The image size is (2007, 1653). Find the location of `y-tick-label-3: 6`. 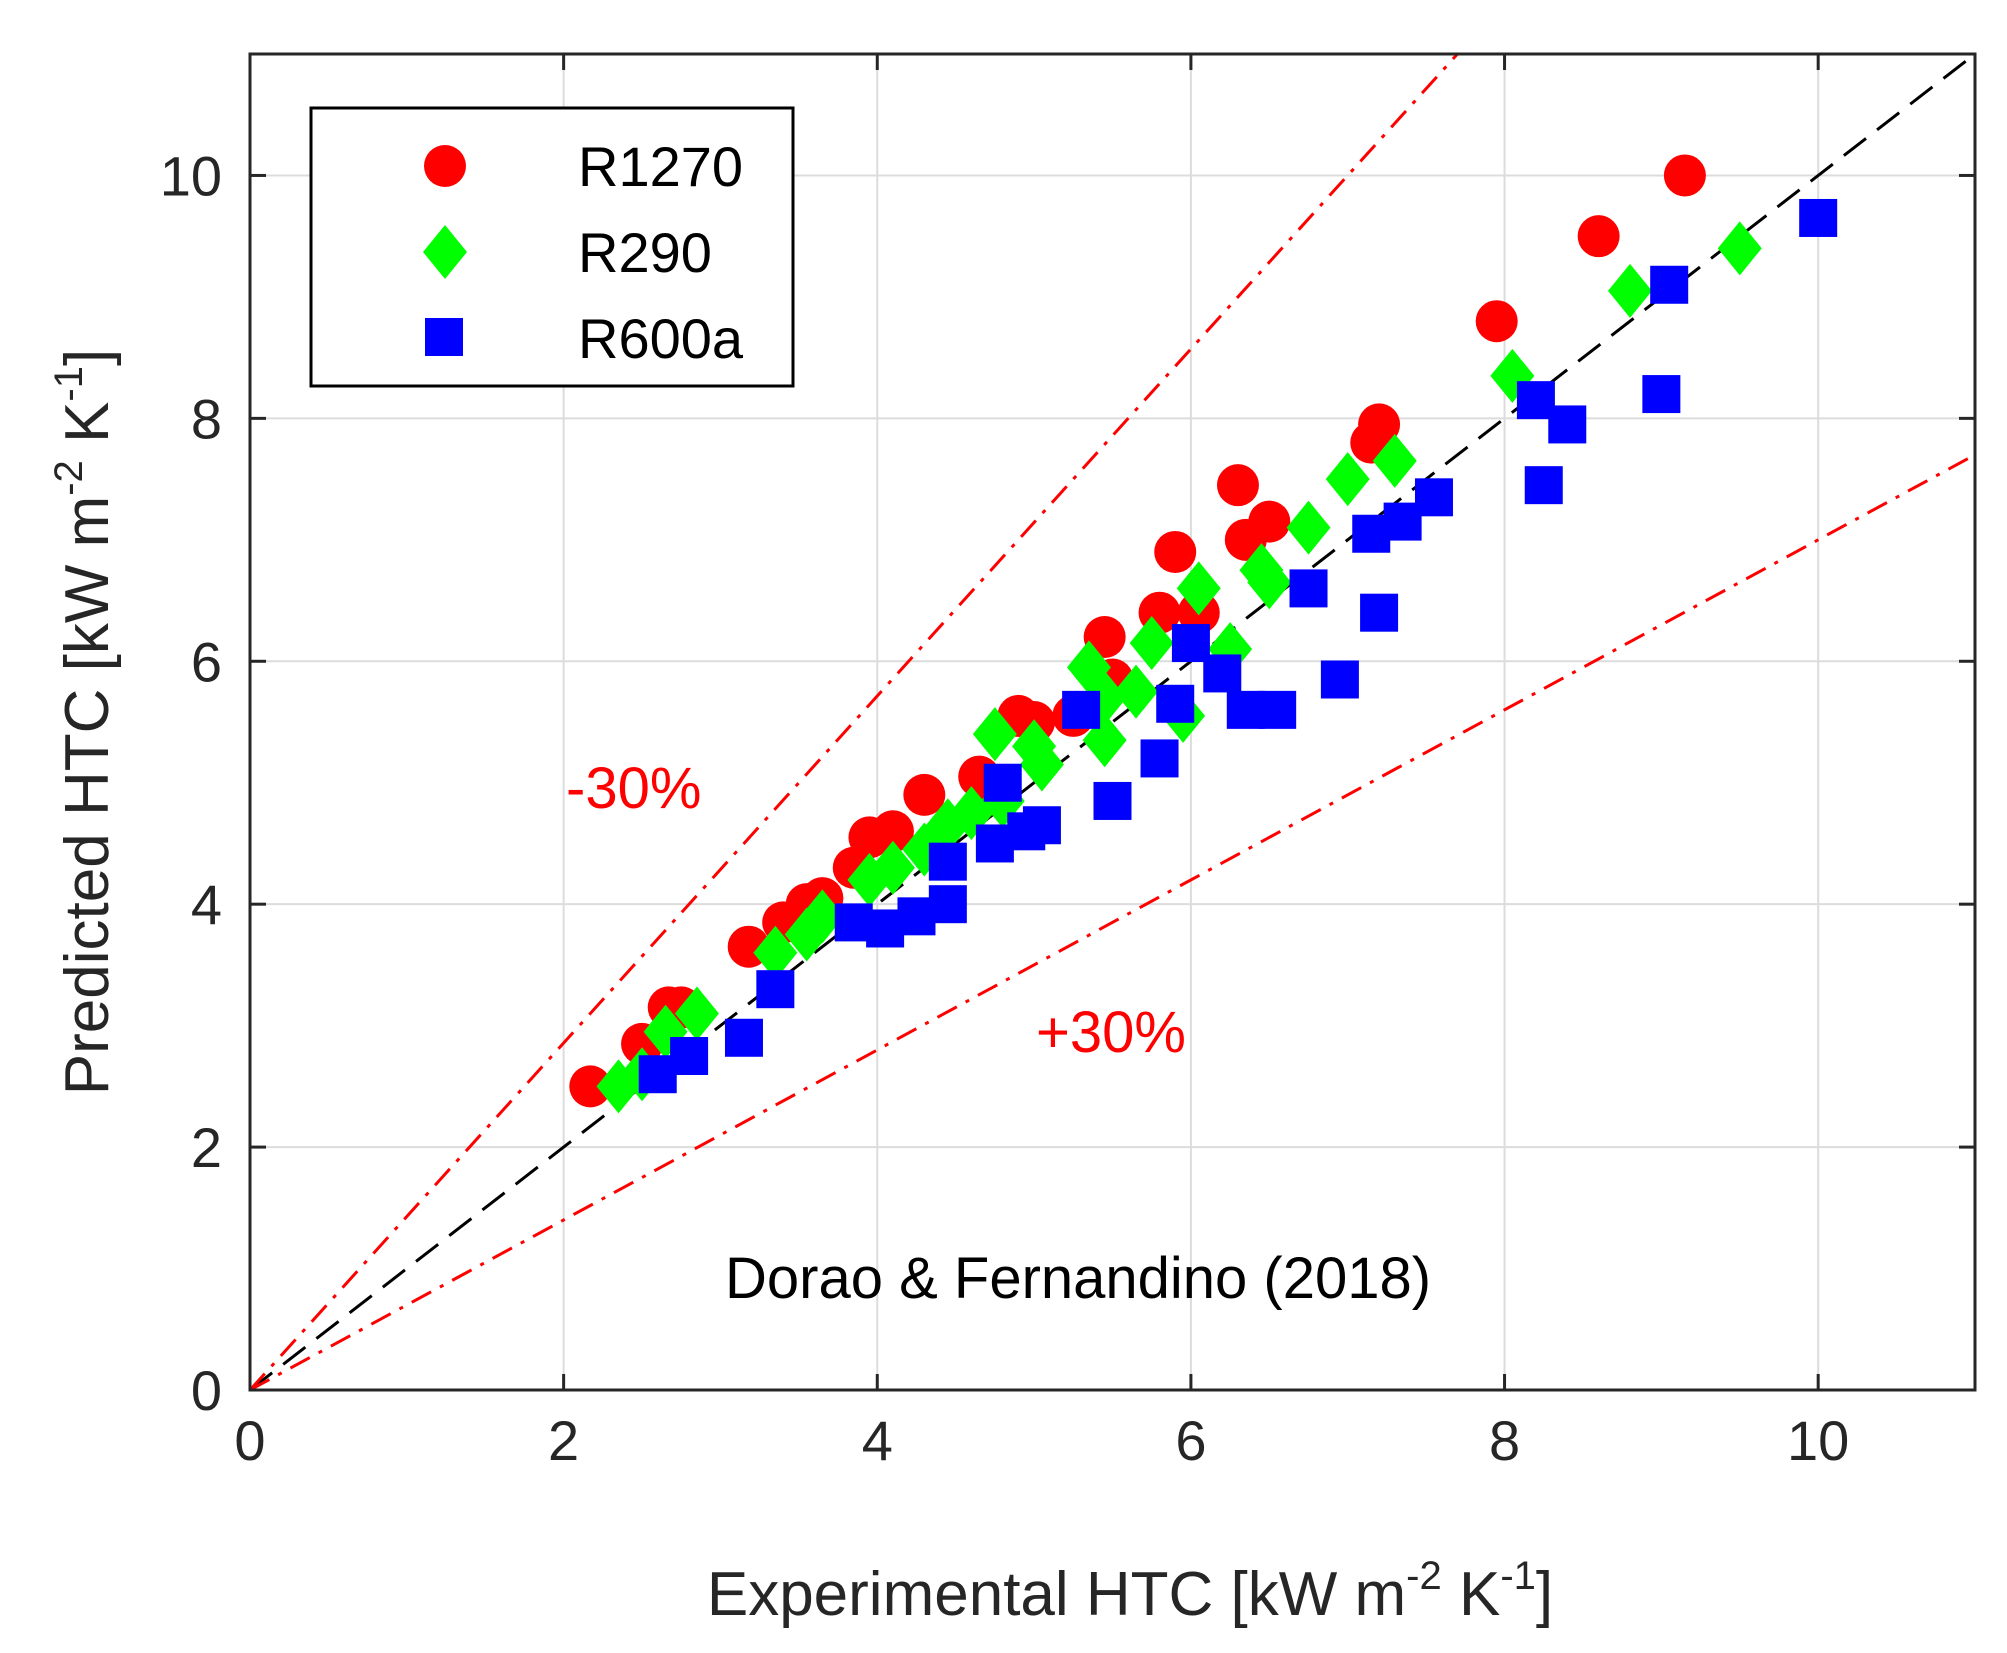

y-tick-label-3: 6 is located at coordinates (206, 661).